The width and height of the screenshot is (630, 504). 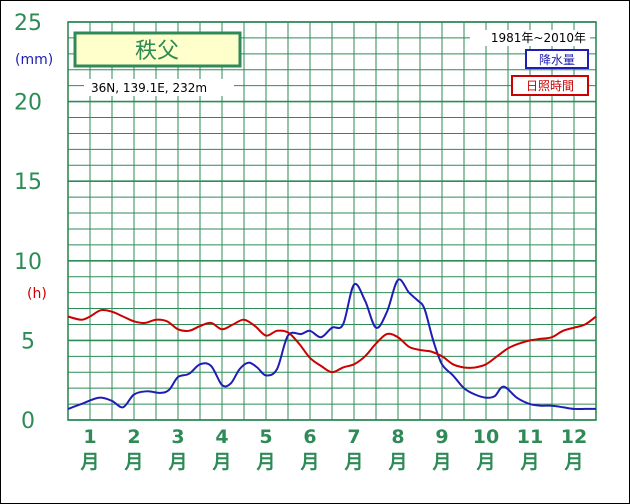 What do you see at coordinates (28, 341) in the screenshot?
I see `y-tick-label: 5` at bounding box center [28, 341].